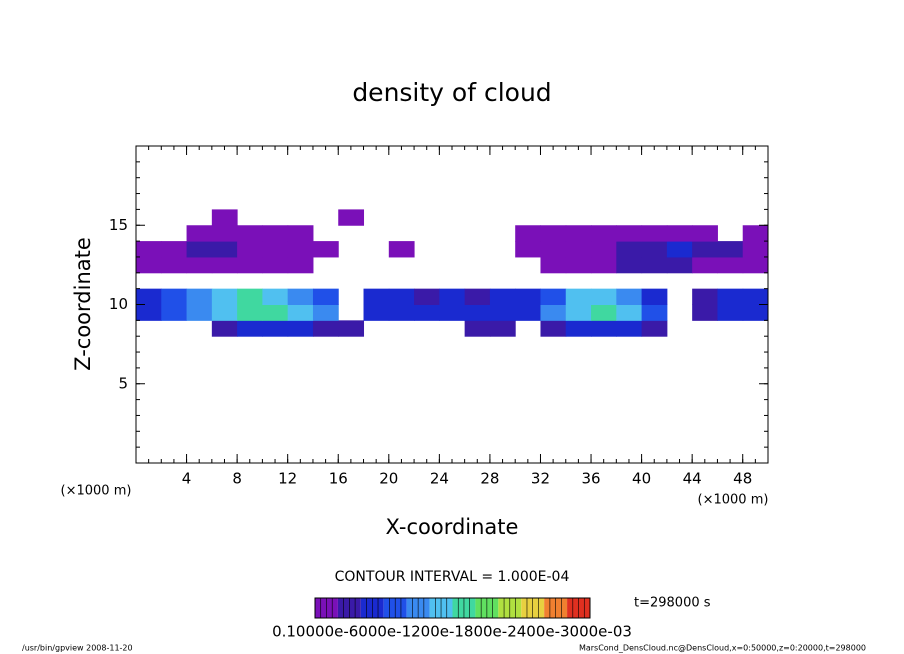 The image size is (904, 654). Describe the element at coordinates (388, 479) in the screenshot. I see `x-tick-label: 20` at that location.